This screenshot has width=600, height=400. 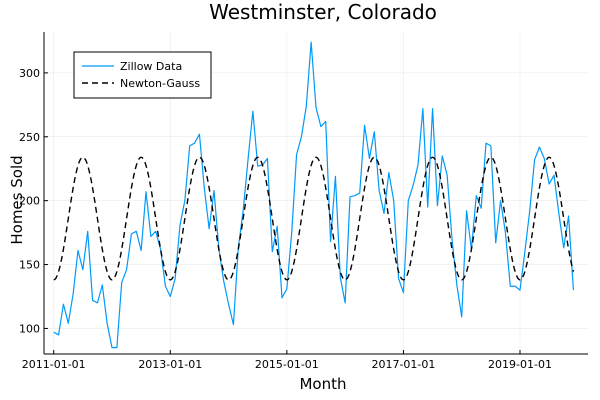 I want to click on x-tick-label: 2017-01-01, so click(x=403, y=364).